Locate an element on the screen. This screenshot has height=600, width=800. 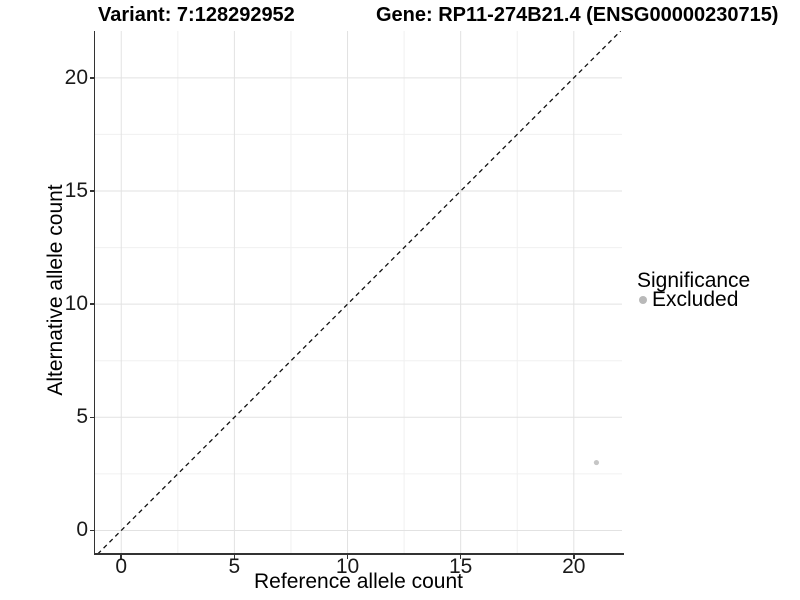
y-tick-label: 0 is located at coordinates (82, 530).